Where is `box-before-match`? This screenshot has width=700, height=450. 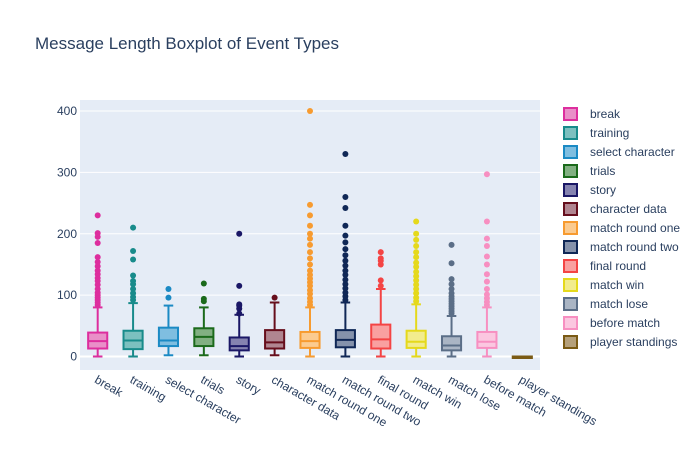 box-before-match is located at coordinates (487, 264).